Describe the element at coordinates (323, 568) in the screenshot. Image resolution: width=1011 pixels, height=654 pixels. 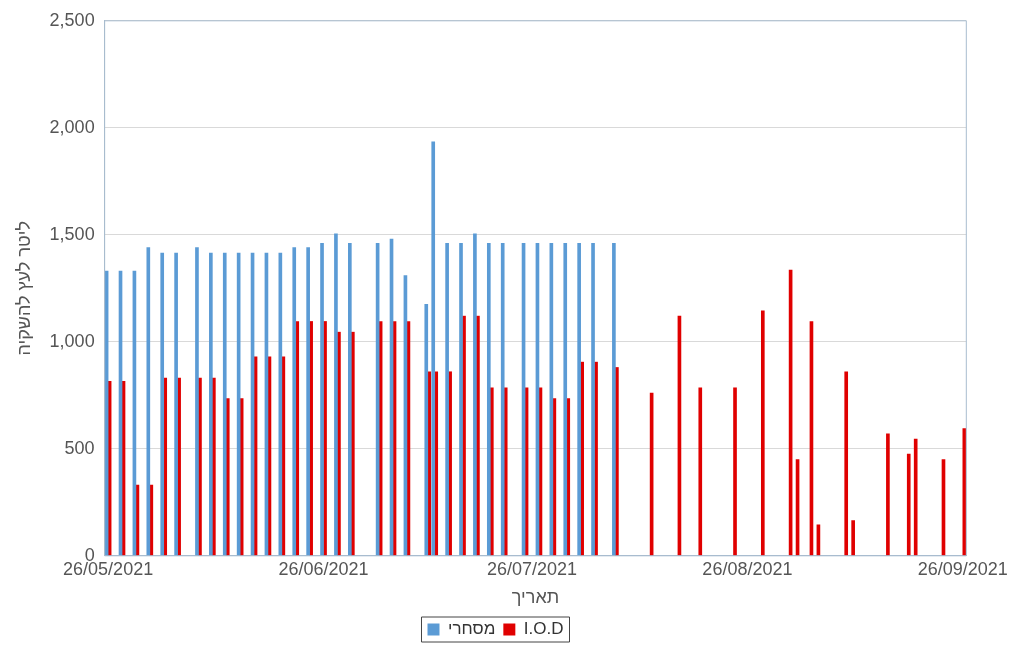
I see `x-tick-label: 26/06/2021` at that location.